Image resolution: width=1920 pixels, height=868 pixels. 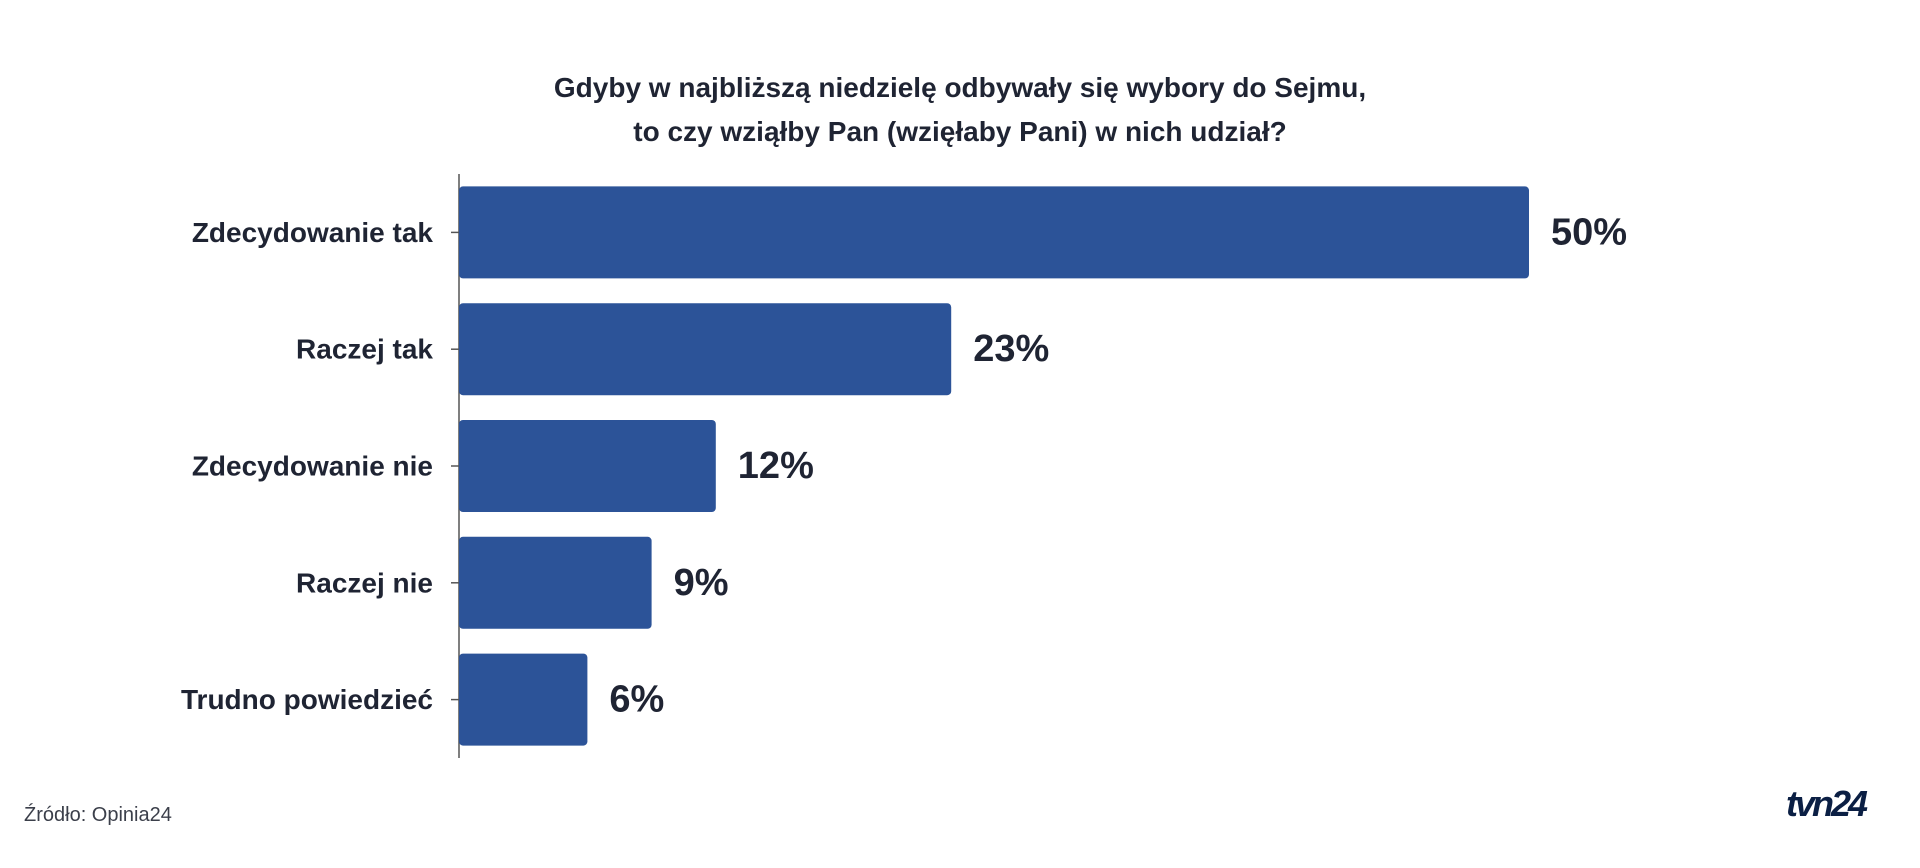 What do you see at coordinates (1011, 349) in the screenshot?
I see `value-label: 23%` at bounding box center [1011, 349].